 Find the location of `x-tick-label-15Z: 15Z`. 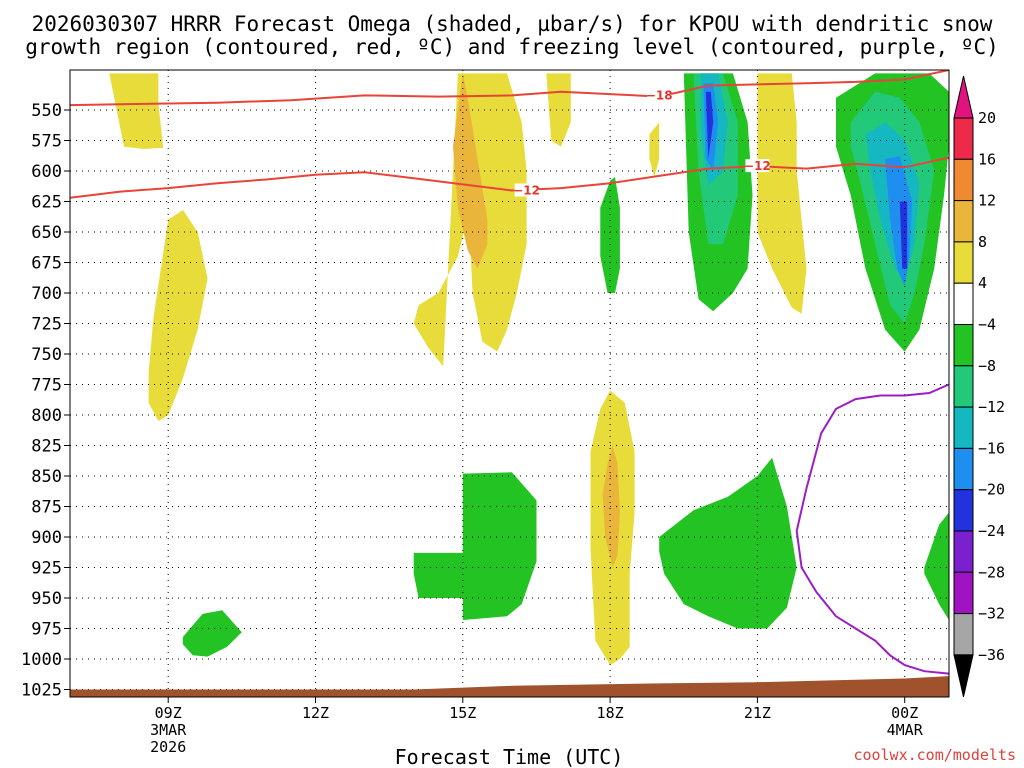

x-tick-label-15Z: 15Z is located at coordinates (462, 713).